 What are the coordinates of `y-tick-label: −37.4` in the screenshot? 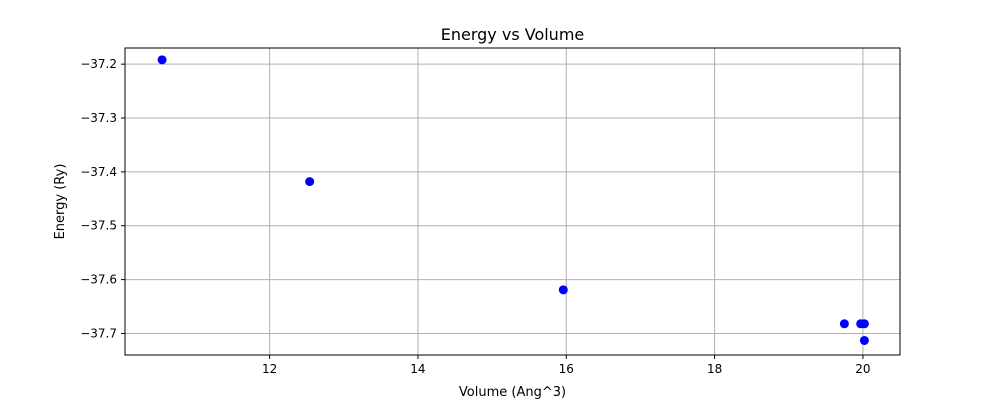 It's located at (98, 172).